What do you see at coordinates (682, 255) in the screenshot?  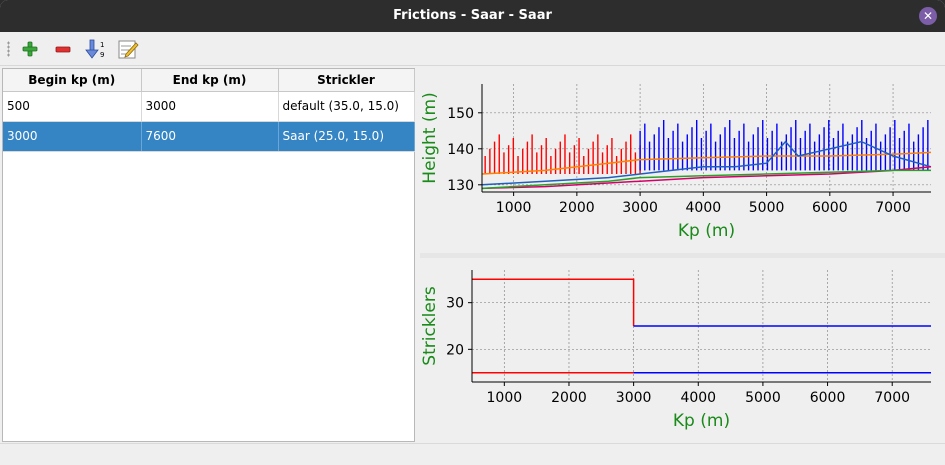 I see `plot-splitter` at bounding box center [682, 255].